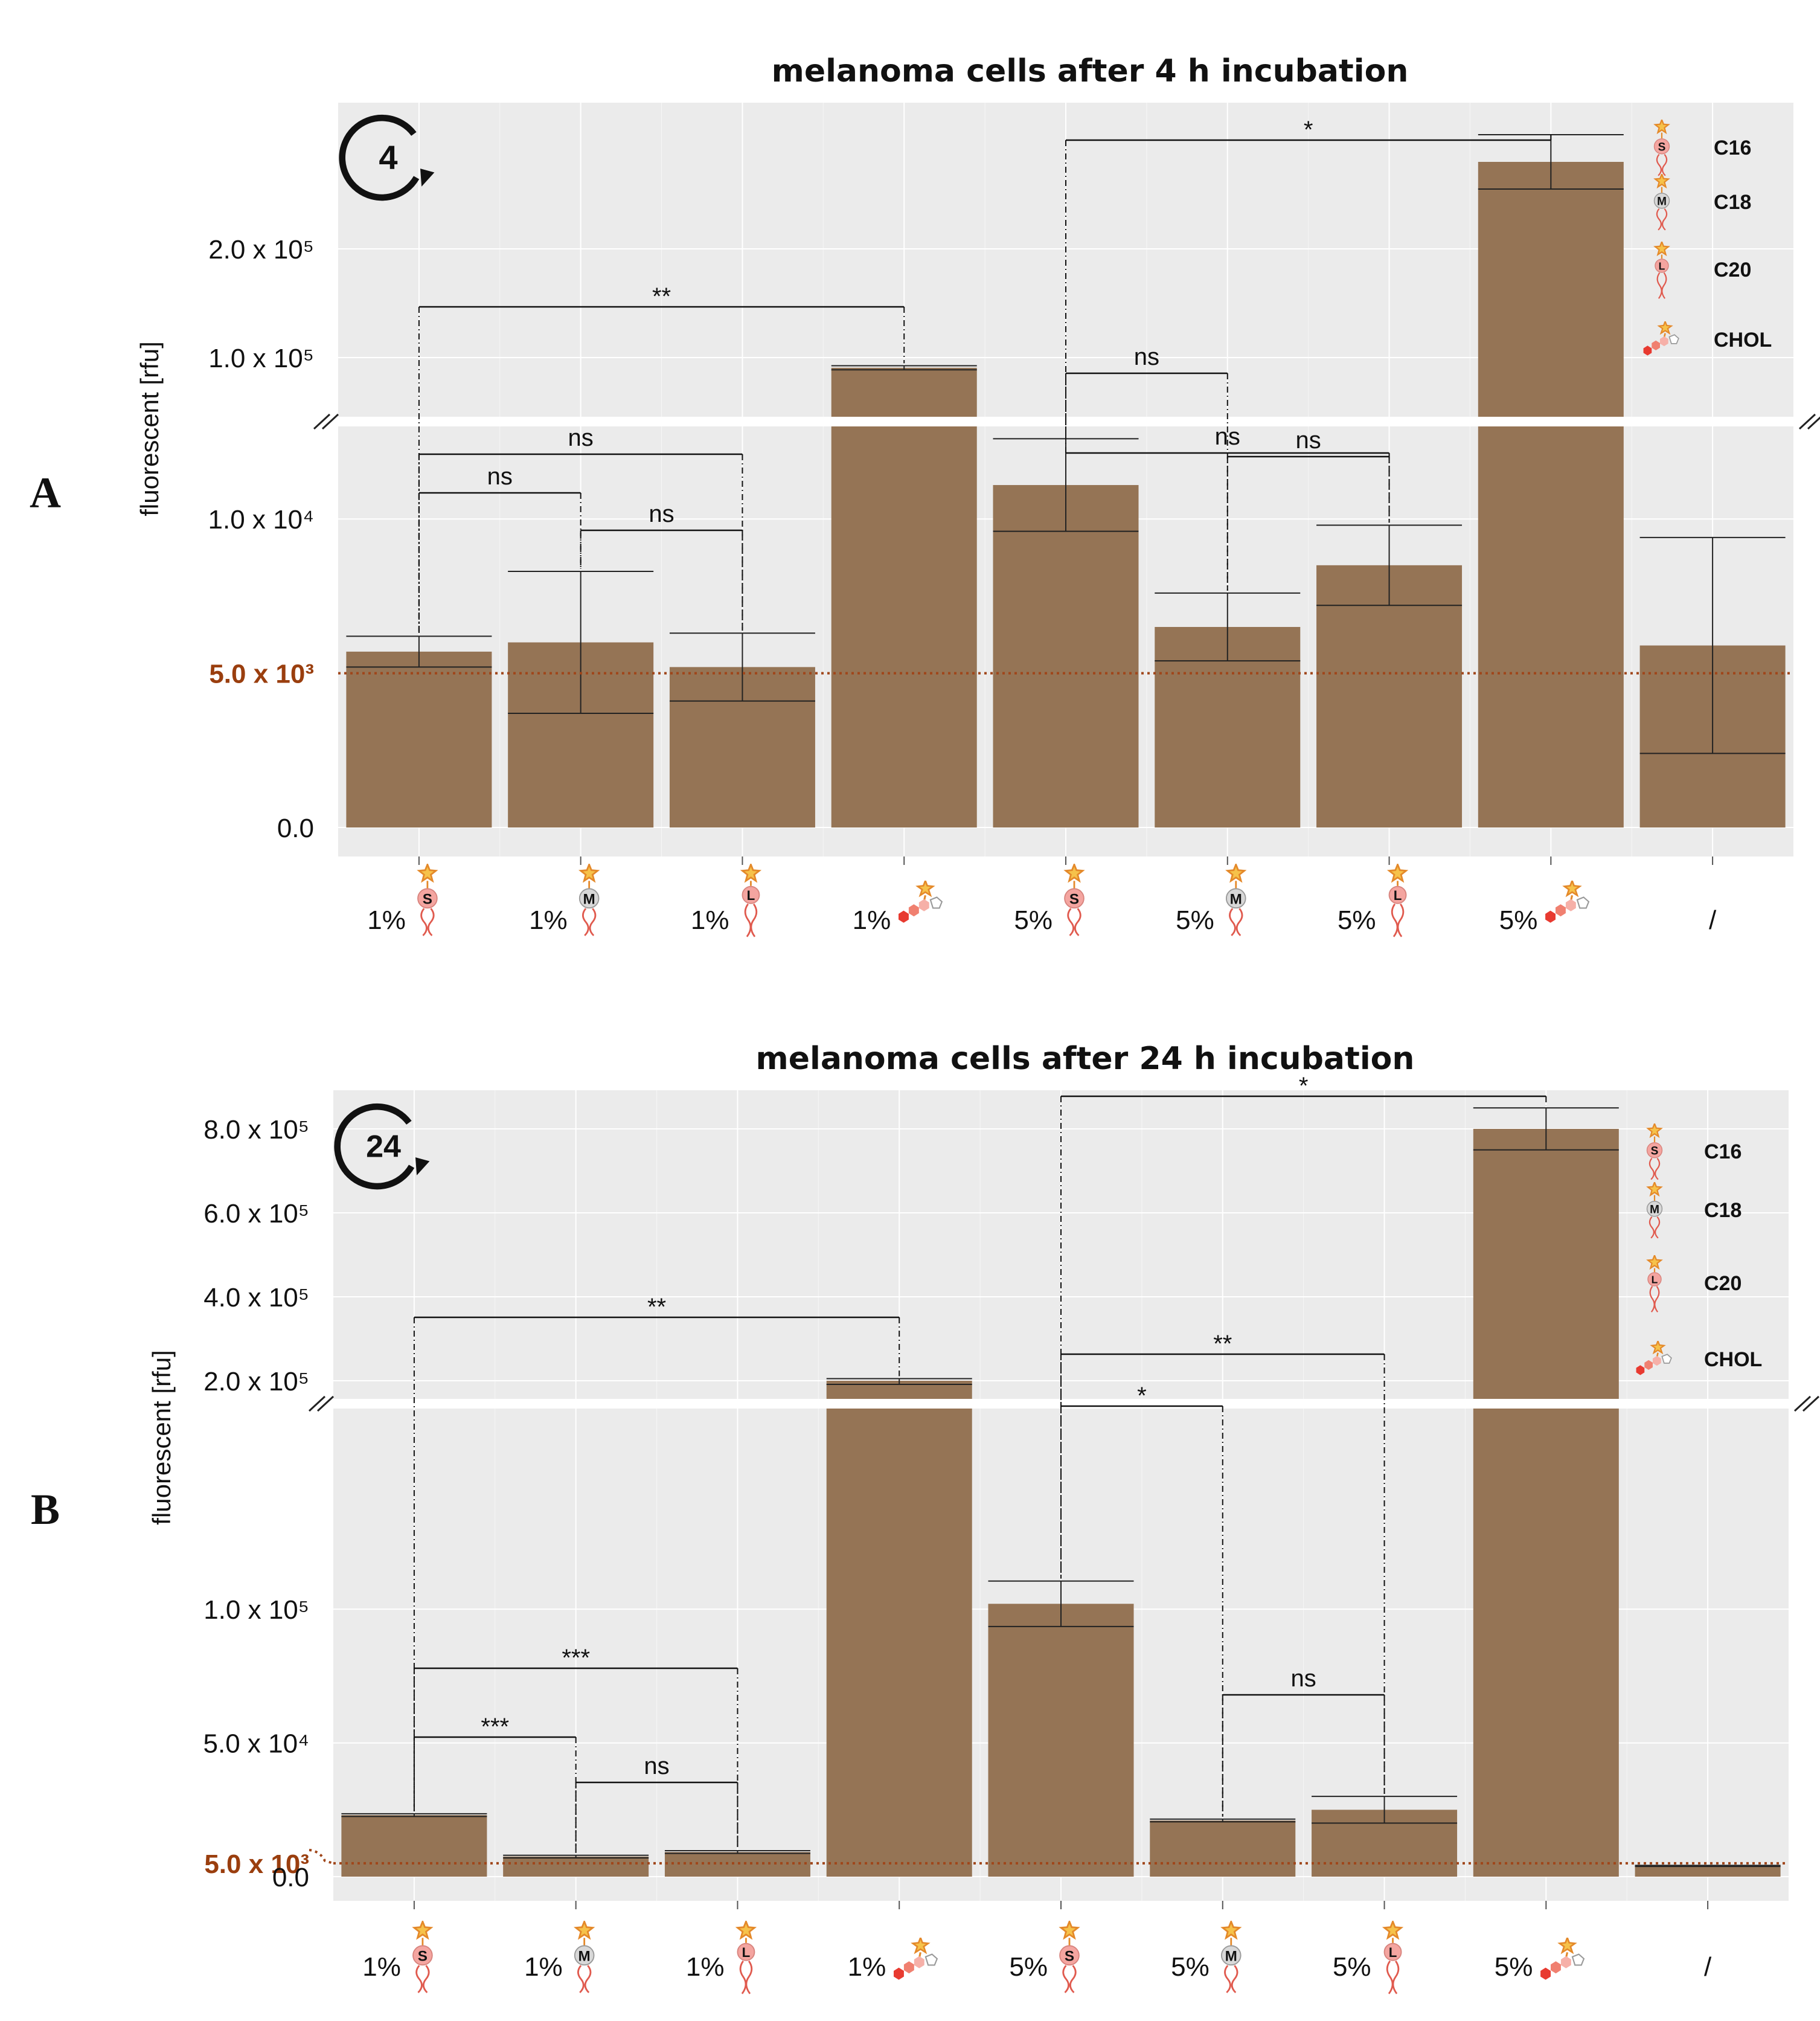 Image resolution: width=1820 pixels, height=2021 pixels. What do you see at coordinates (261, 520) in the screenshot?
I see `y-tick-label: 1.0 x 10⁴` at bounding box center [261, 520].